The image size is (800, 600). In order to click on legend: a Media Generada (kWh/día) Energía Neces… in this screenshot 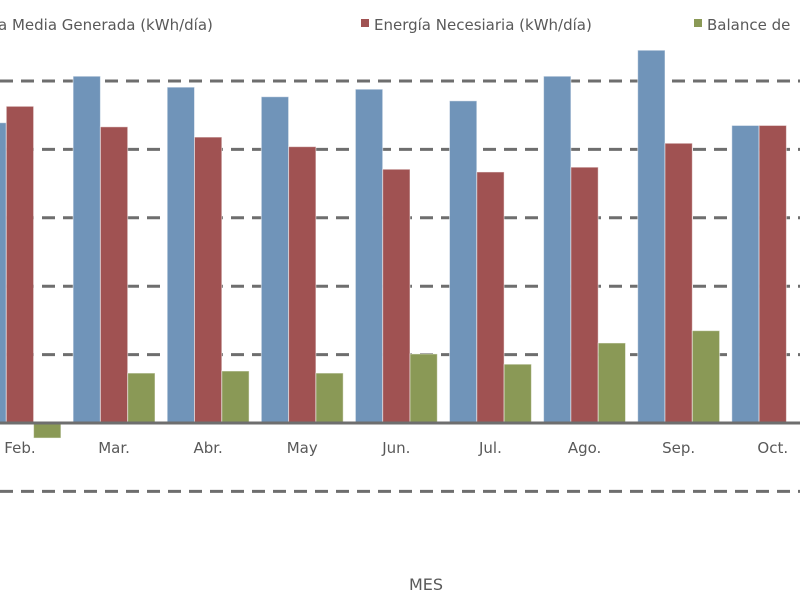, I will do `click(395, 25)`.